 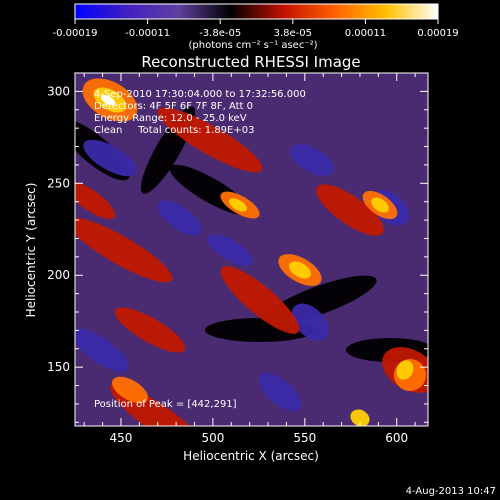 What do you see at coordinates (250, 62) in the screenshot?
I see `chart-title: Reconstructed RHESSI Image` at bounding box center [250, 62].